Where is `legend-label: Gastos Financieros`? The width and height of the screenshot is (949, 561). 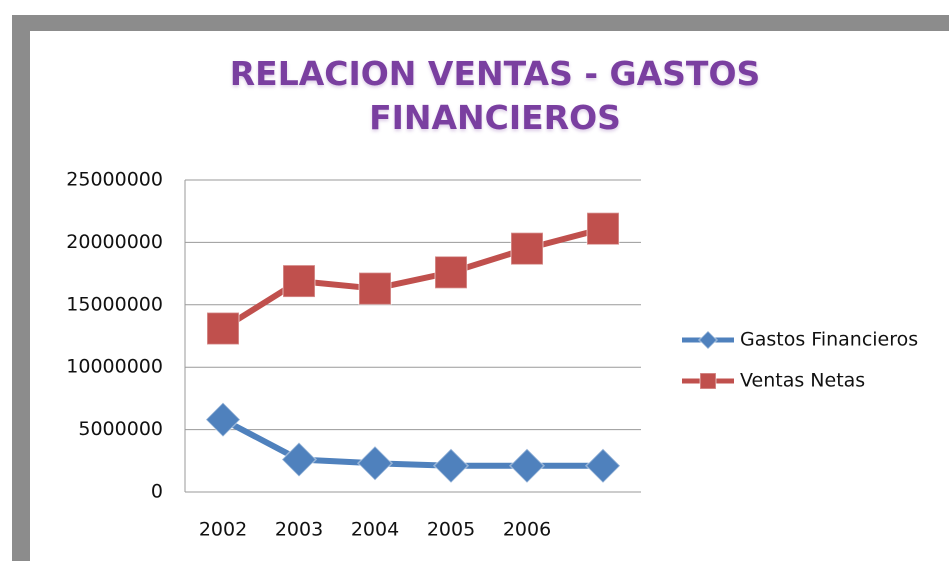
legend-label: Gastos Financieros is located at coordinates (829, 340).